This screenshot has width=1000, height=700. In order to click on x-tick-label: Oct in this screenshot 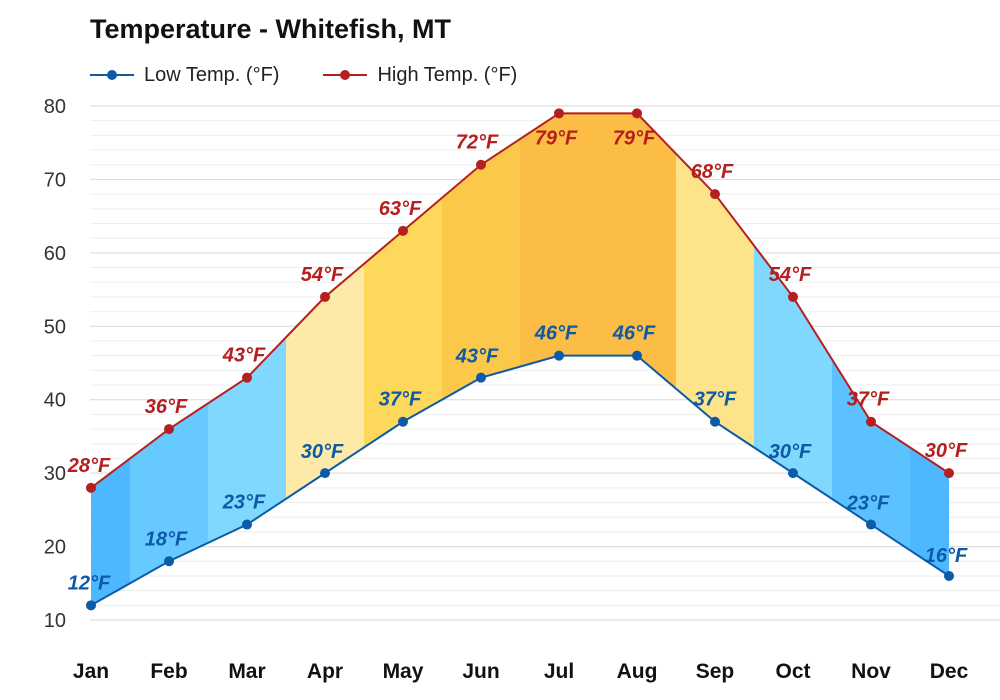, I will do `click(792, 671)`.